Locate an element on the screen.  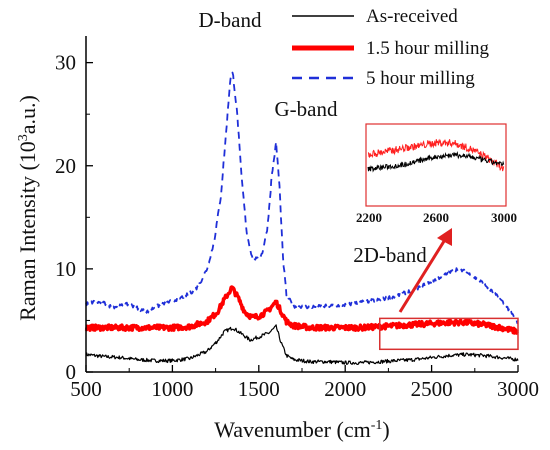
legend-label-1-5-hour: 1.5 hour milling is located at coordinates (427, 48).